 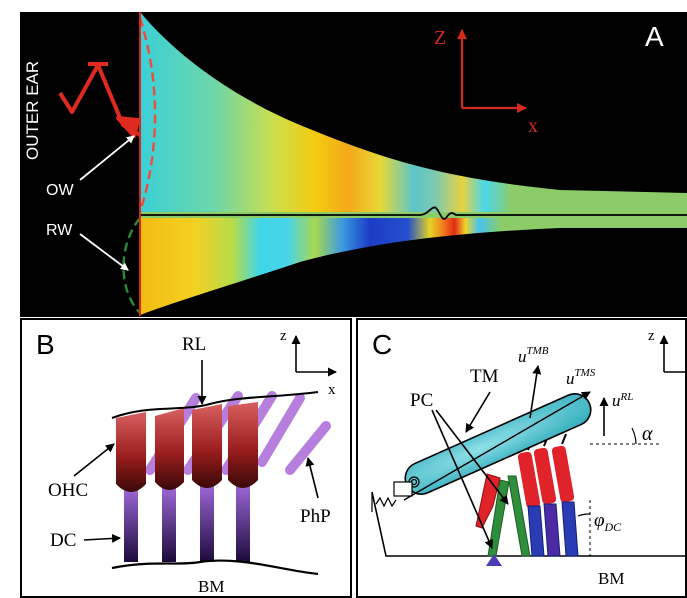 What do you see at coordinates (584, 515) in the screenshot?
I see `phi-arc` at bounding box center [584, 515].